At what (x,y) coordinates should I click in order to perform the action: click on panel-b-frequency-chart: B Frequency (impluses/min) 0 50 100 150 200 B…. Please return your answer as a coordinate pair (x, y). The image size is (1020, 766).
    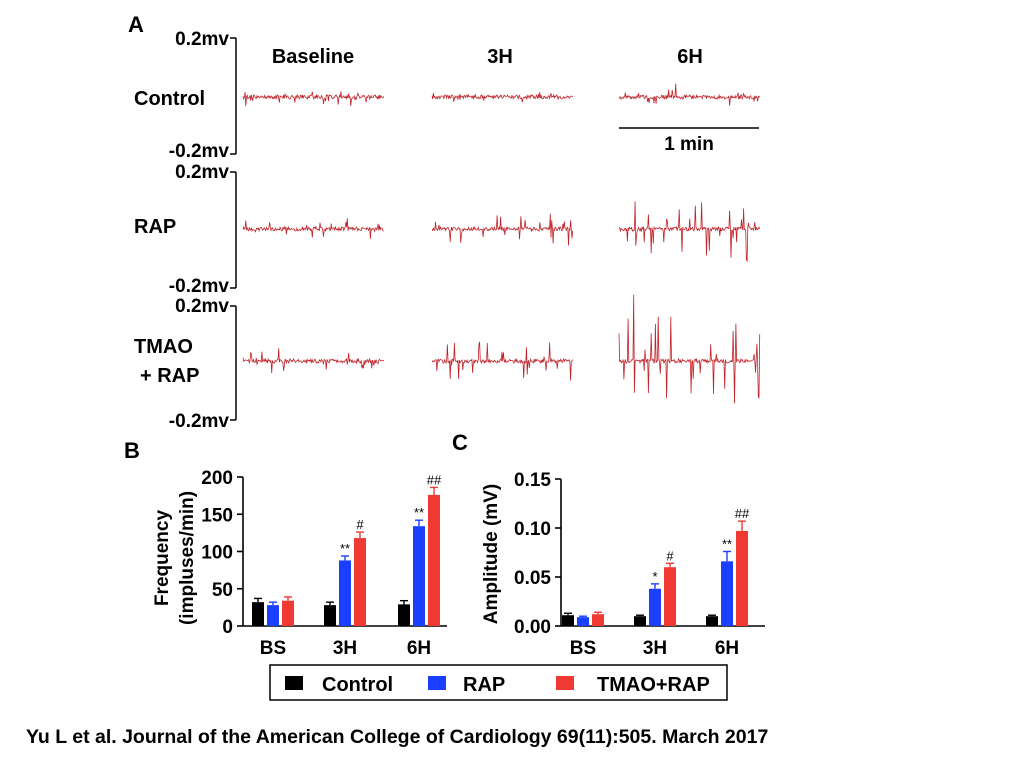
    Looking at the image, I should click on (285, 548).